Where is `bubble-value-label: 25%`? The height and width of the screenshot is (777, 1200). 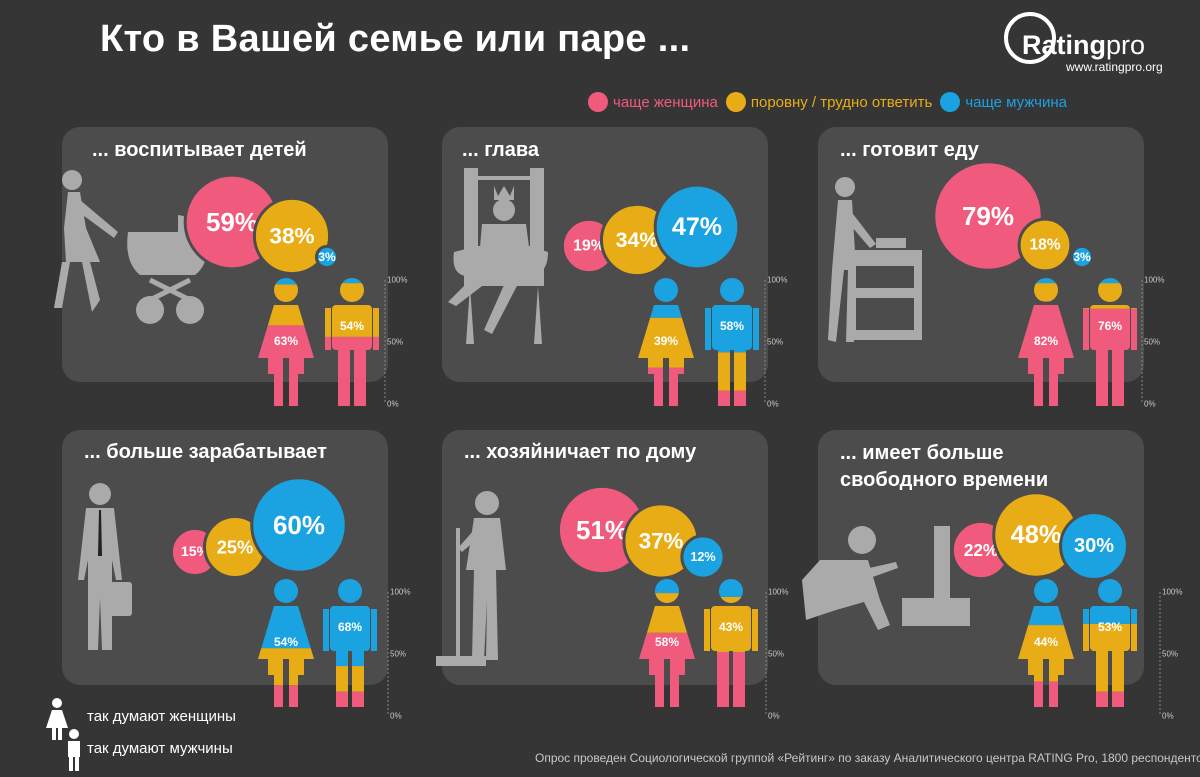 bubble-value-label: 25% is located at coordinates (235, 547).